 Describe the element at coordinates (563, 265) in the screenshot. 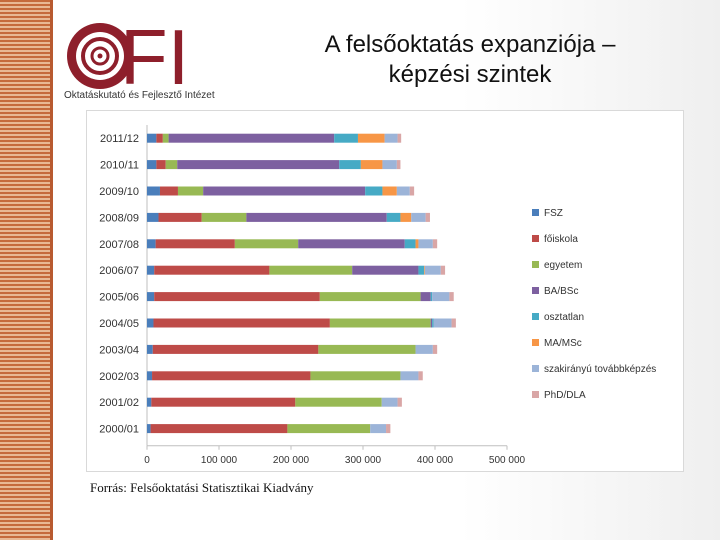

I see `legend-label: egyetem` at that location.